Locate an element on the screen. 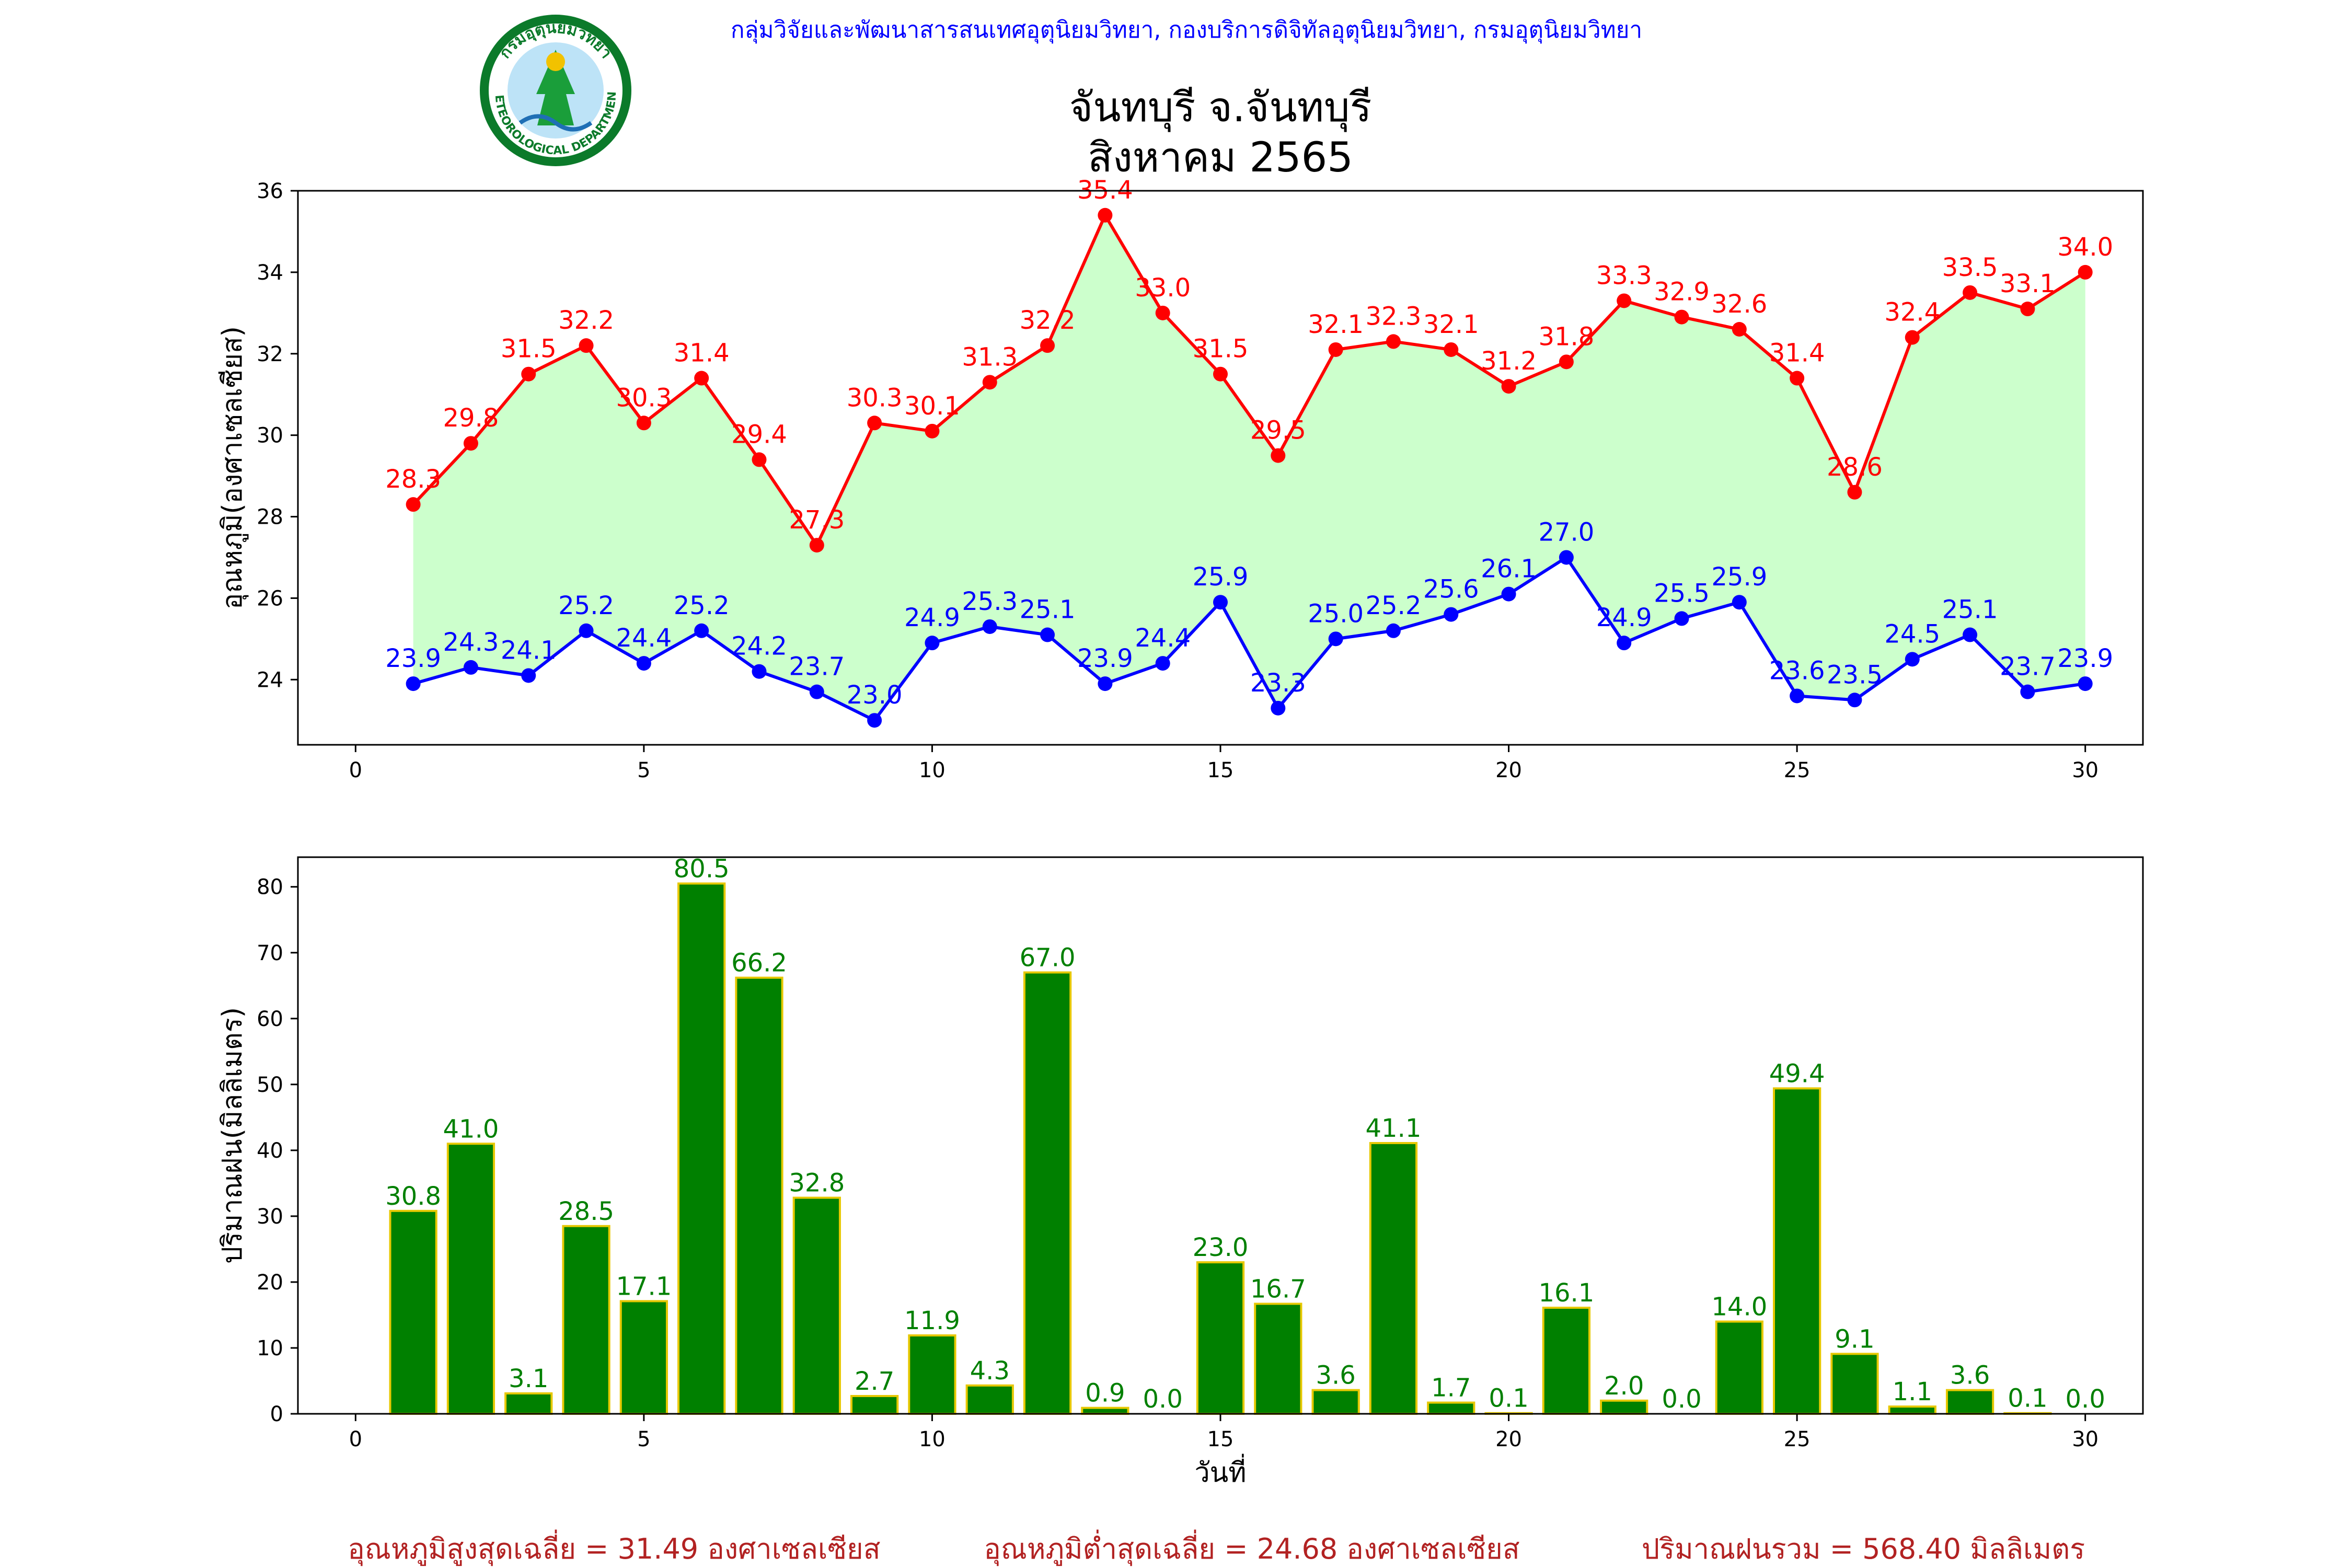 This screenshot has height=1568, width=2352. min-temp-line is located at coordinates (1249, 639).